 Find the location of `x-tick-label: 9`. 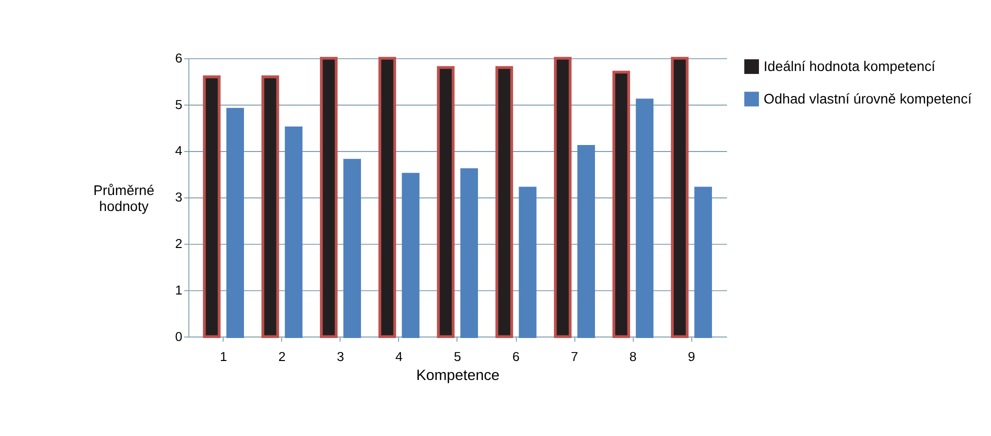

x-tick-label: 9 is located at coordinates (692, 356).